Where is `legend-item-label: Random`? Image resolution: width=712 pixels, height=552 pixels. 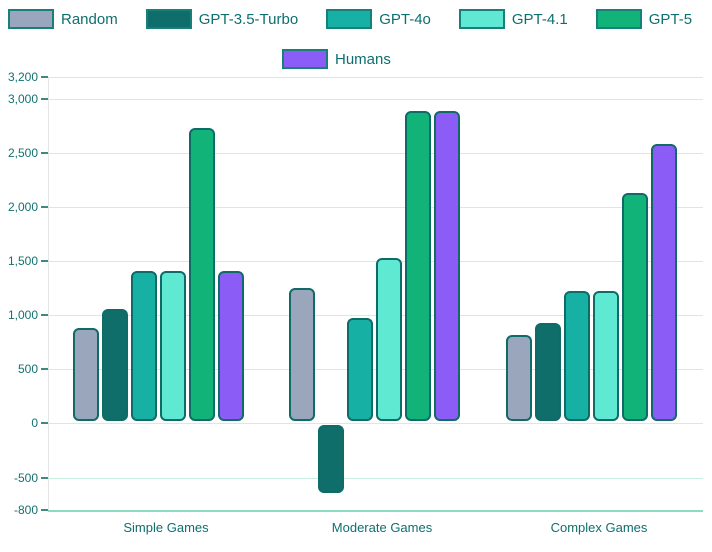 legend-item-label: Random is located at coordinates (89, 19).